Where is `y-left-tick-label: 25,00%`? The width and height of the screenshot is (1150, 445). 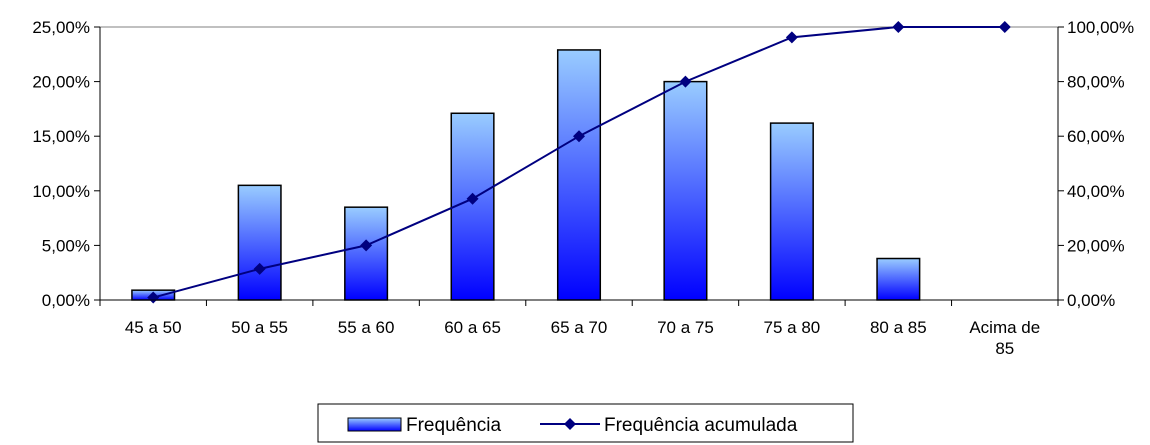 y-left-tick-label: 25,00% is located at coordinates (61, 27).